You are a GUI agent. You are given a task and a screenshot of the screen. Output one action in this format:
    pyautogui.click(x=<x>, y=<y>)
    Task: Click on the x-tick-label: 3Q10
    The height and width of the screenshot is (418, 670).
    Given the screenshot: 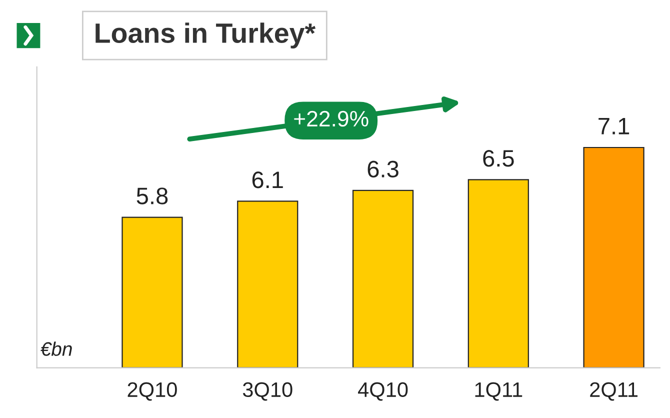 What is the action you would take?
    pyautogui.click(x=267, y=391)
    